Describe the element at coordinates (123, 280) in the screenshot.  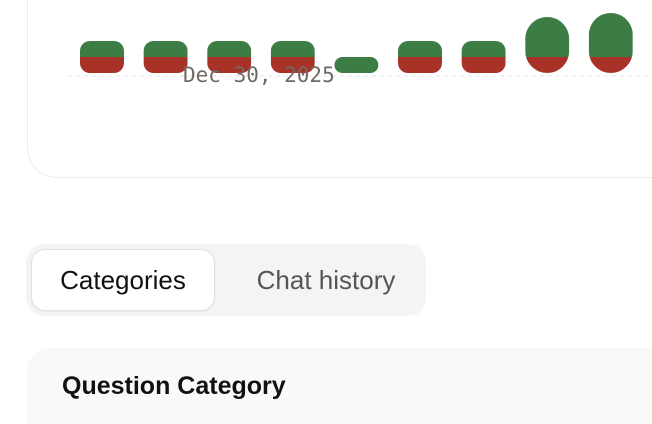
I see `tab-categories: Categories` at that location.